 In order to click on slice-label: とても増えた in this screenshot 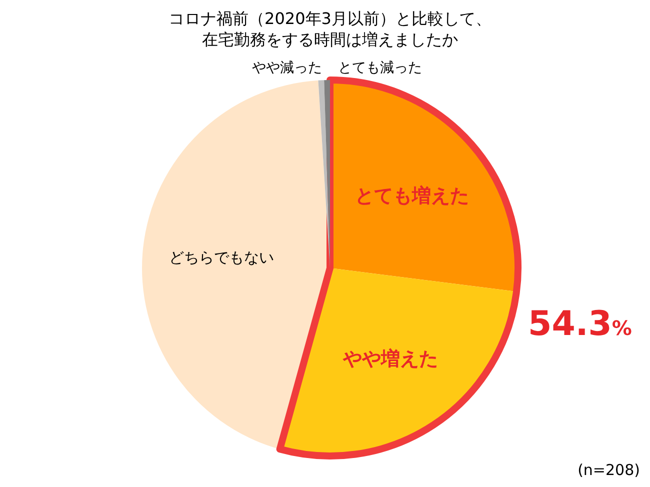, I will do `click(411, 195)`.